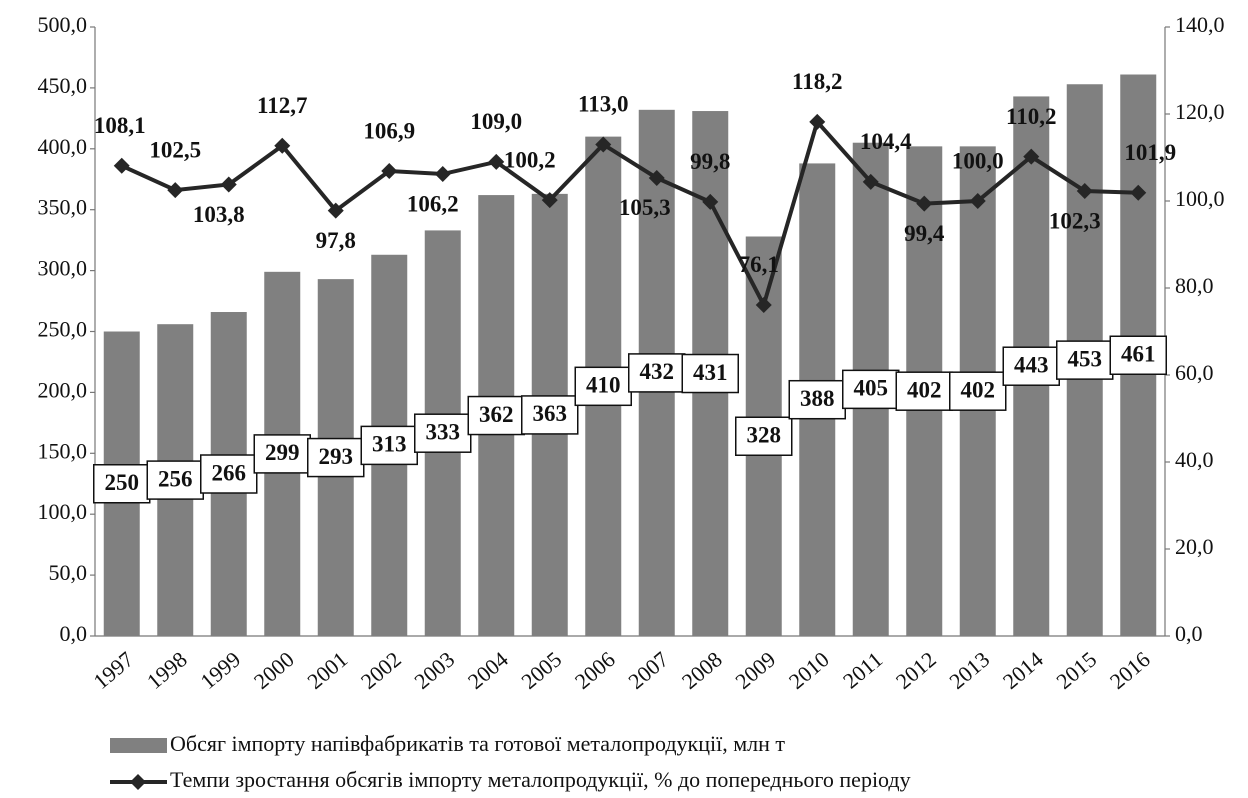  I want to click on y-tick-label: 500,0, so click(63, 24).